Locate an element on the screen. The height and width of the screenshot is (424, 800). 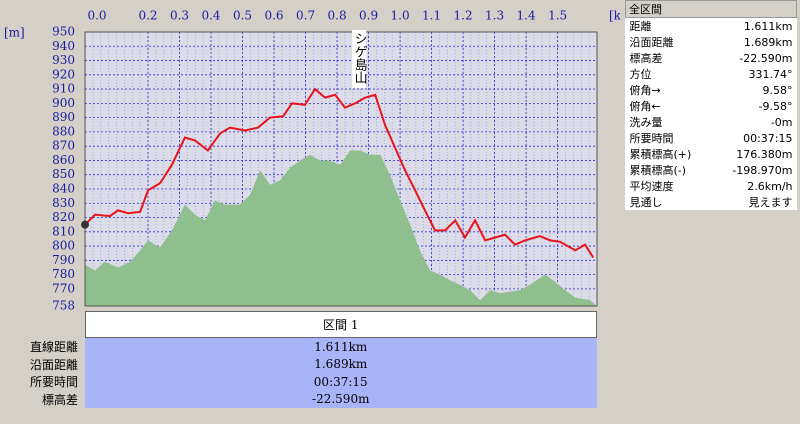
y-tick-label: 810 is located at coordinates (63, 231).